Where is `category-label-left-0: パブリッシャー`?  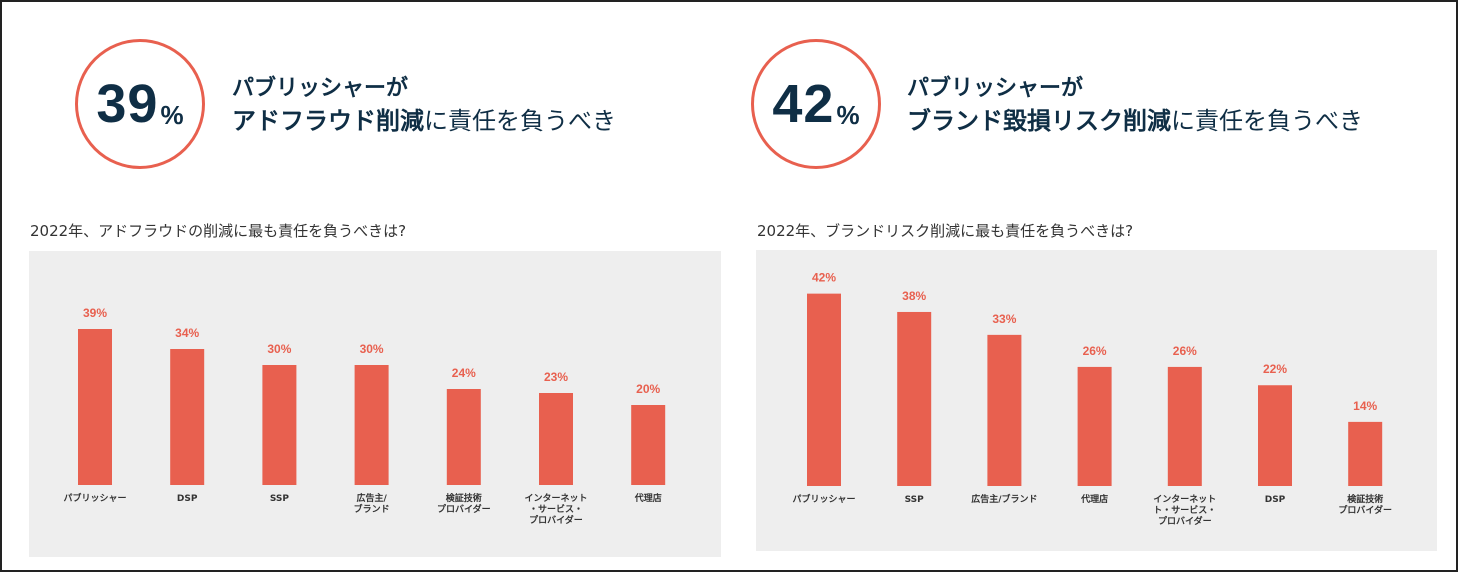
category-label-left-0: パブリッシャー is located at coordinates (94, 498).